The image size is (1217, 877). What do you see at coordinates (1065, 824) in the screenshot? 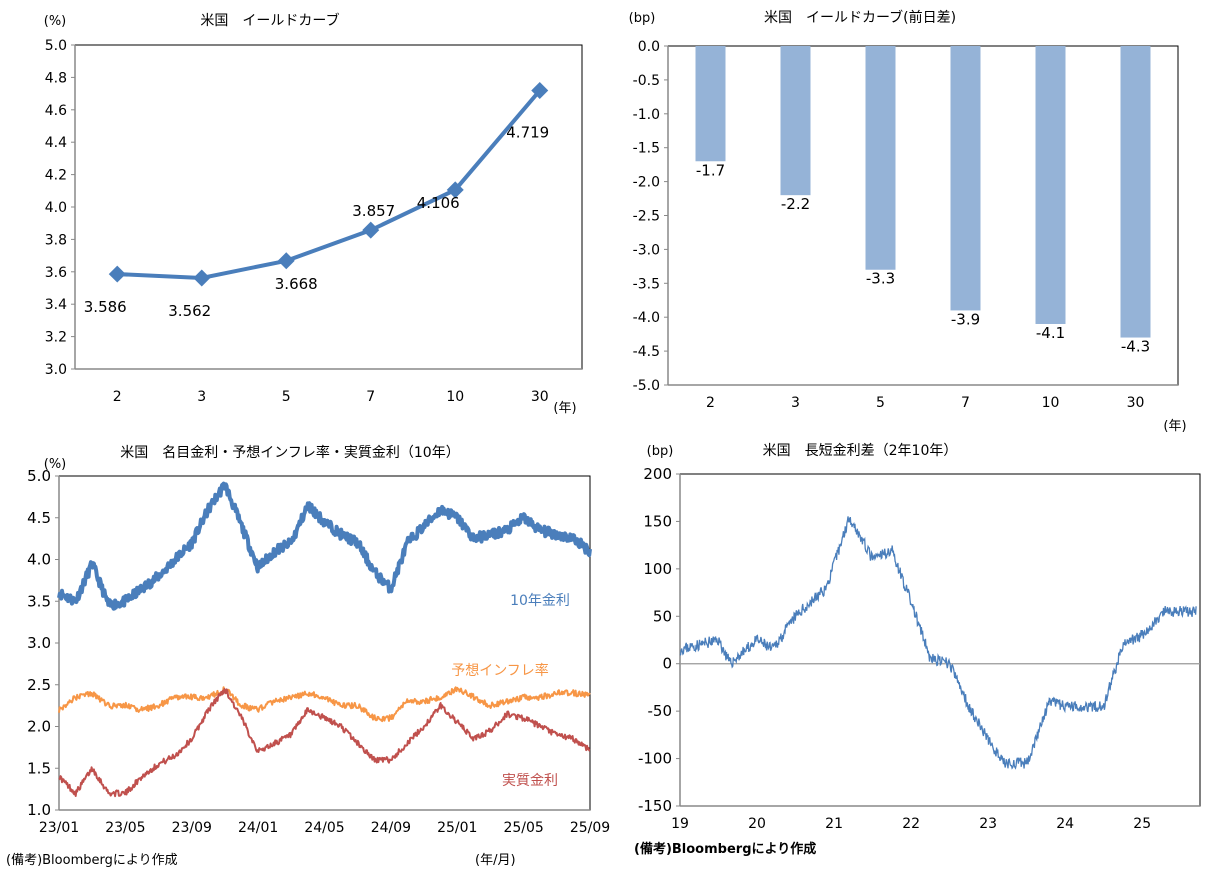
I see `x-tick-label: 24` at bounding box center [1065, 824].